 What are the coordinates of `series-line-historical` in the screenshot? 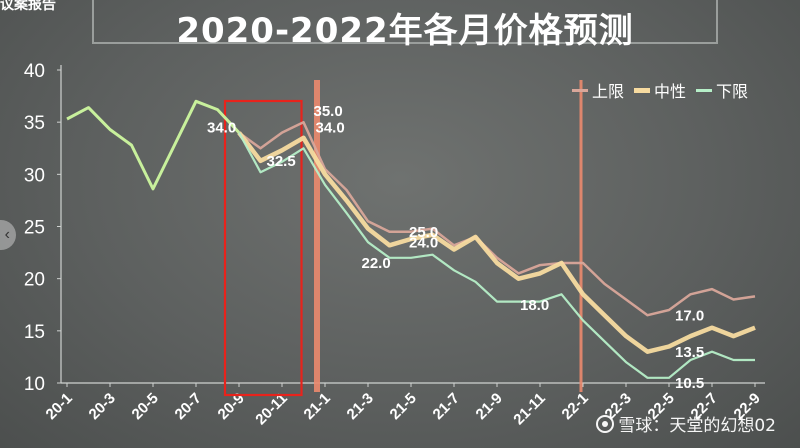 It's located at (153, 145).